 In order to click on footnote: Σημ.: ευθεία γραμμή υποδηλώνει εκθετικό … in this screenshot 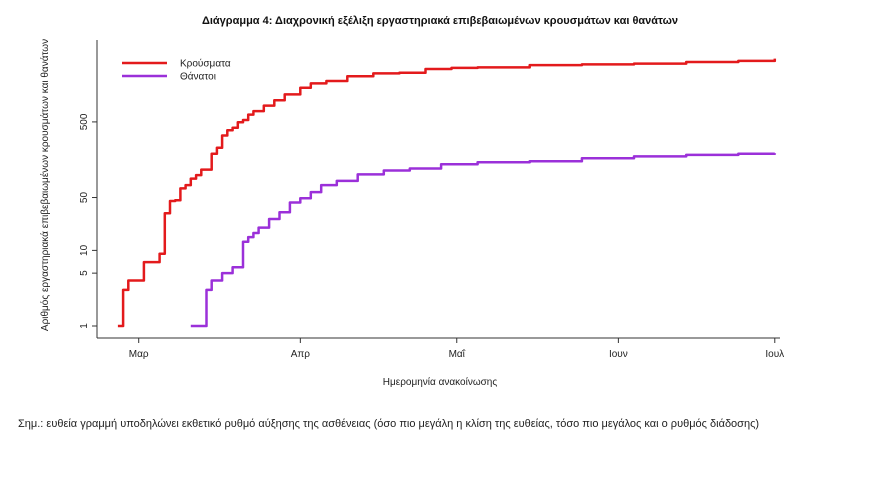, I will do `click(389, 424)`.